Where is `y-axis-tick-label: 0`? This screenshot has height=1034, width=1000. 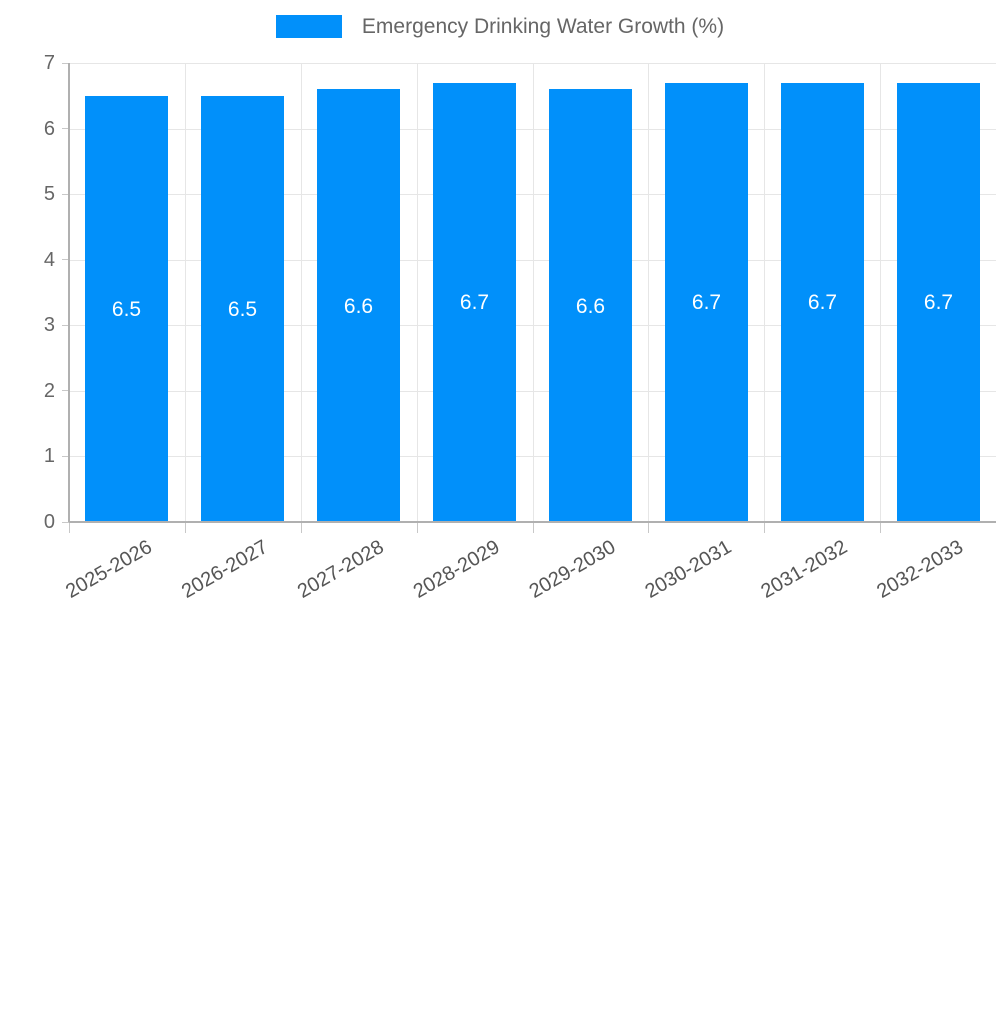
y-axis-tick-label: 0 is located at coordinates (49, 522).